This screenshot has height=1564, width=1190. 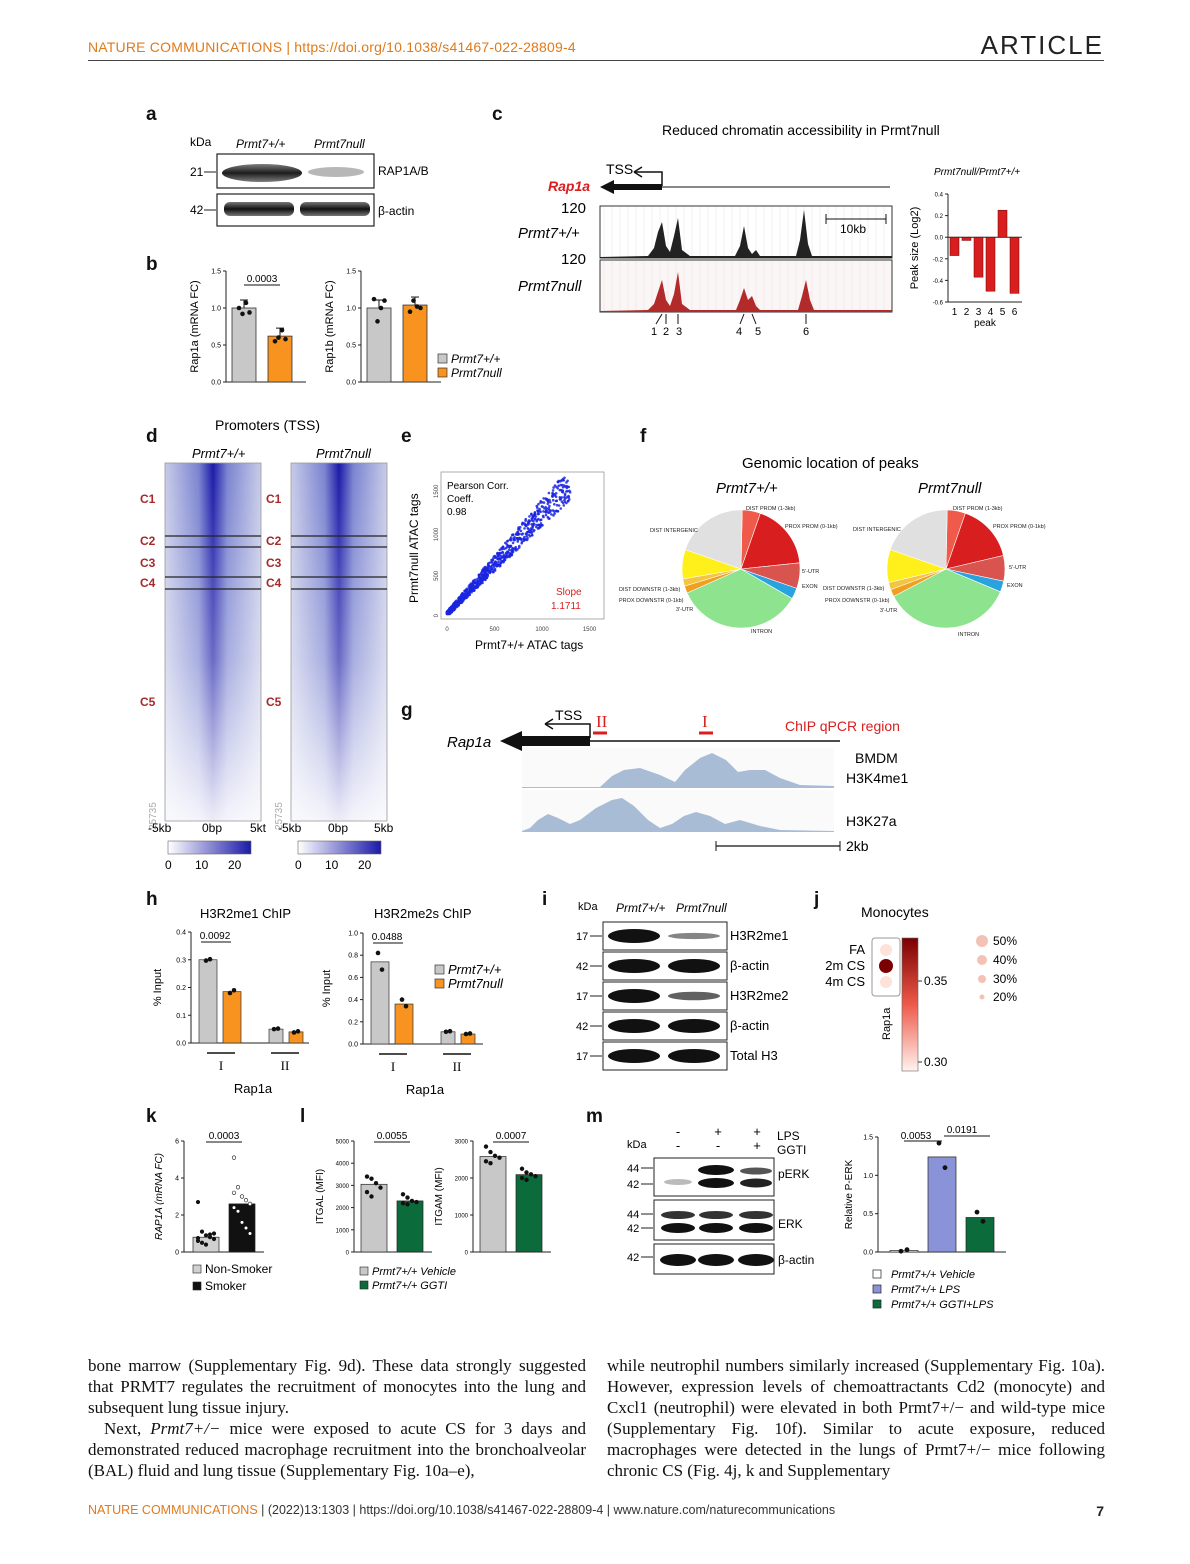 What do you see at coordinates (1005, 941) in the screenshot?
I see `size-legend-label: 50%` at bounding box center [1005, 941].